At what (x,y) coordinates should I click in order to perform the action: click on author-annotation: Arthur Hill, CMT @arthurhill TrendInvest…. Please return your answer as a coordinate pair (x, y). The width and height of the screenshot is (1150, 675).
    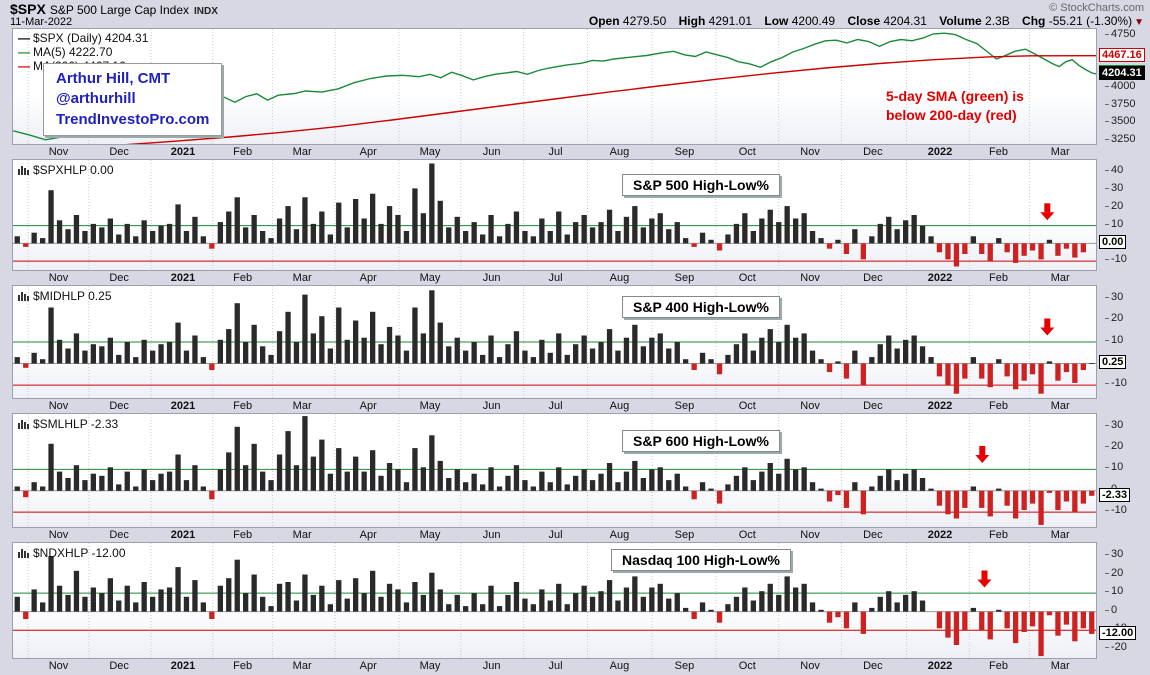
    Looking at the image, I should click on (133, 99).